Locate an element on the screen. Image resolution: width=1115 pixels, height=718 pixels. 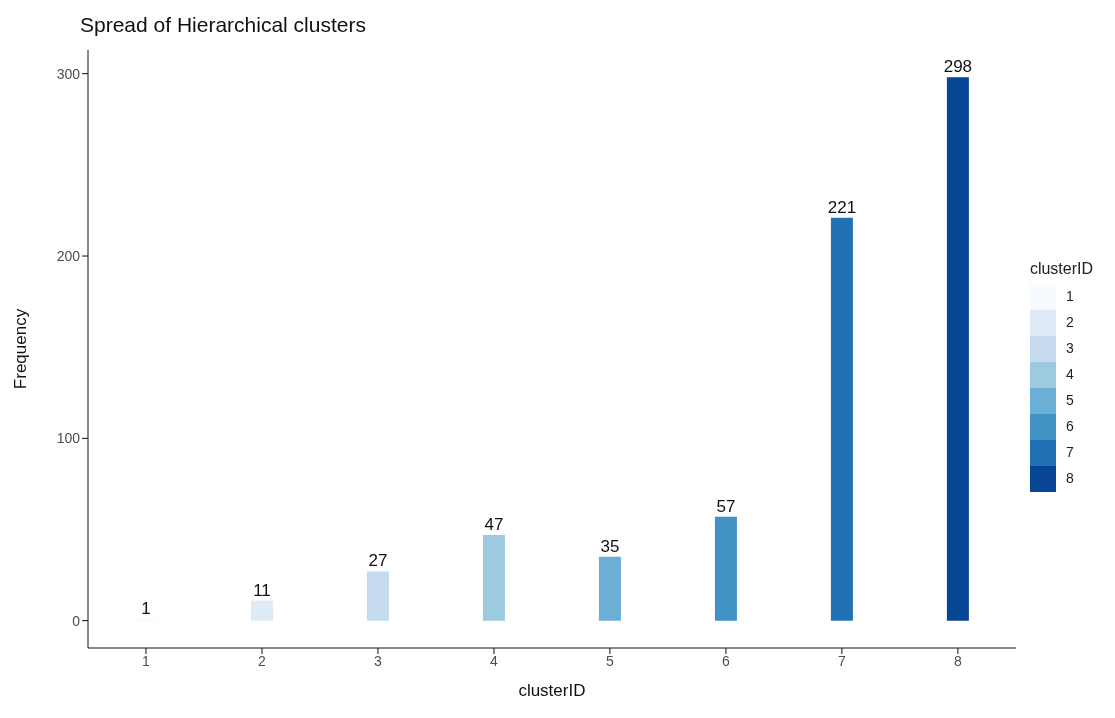
legend-label: 6 is located at coordinates (1069, 426).